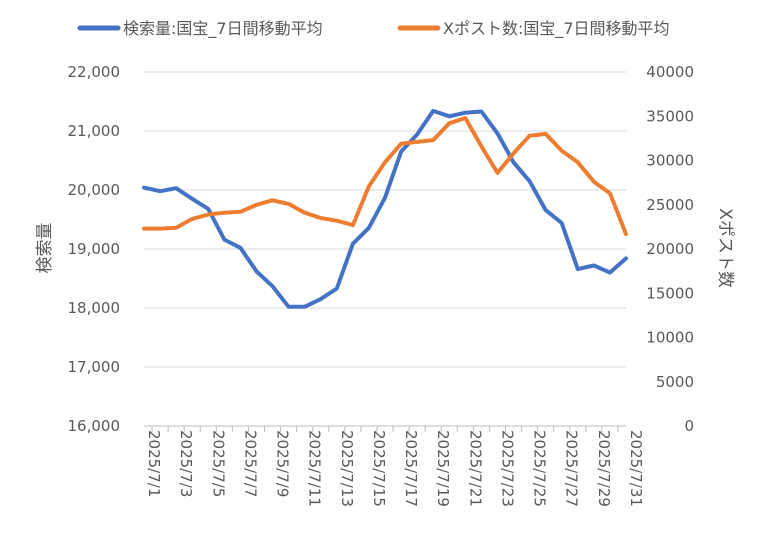 The width and height of the screenshot is (768, 535). What do you see at coordinates (94, 190) in the screenshot?
I see `y-left-tick-label: 20,000` at bounding box center [94, 190].